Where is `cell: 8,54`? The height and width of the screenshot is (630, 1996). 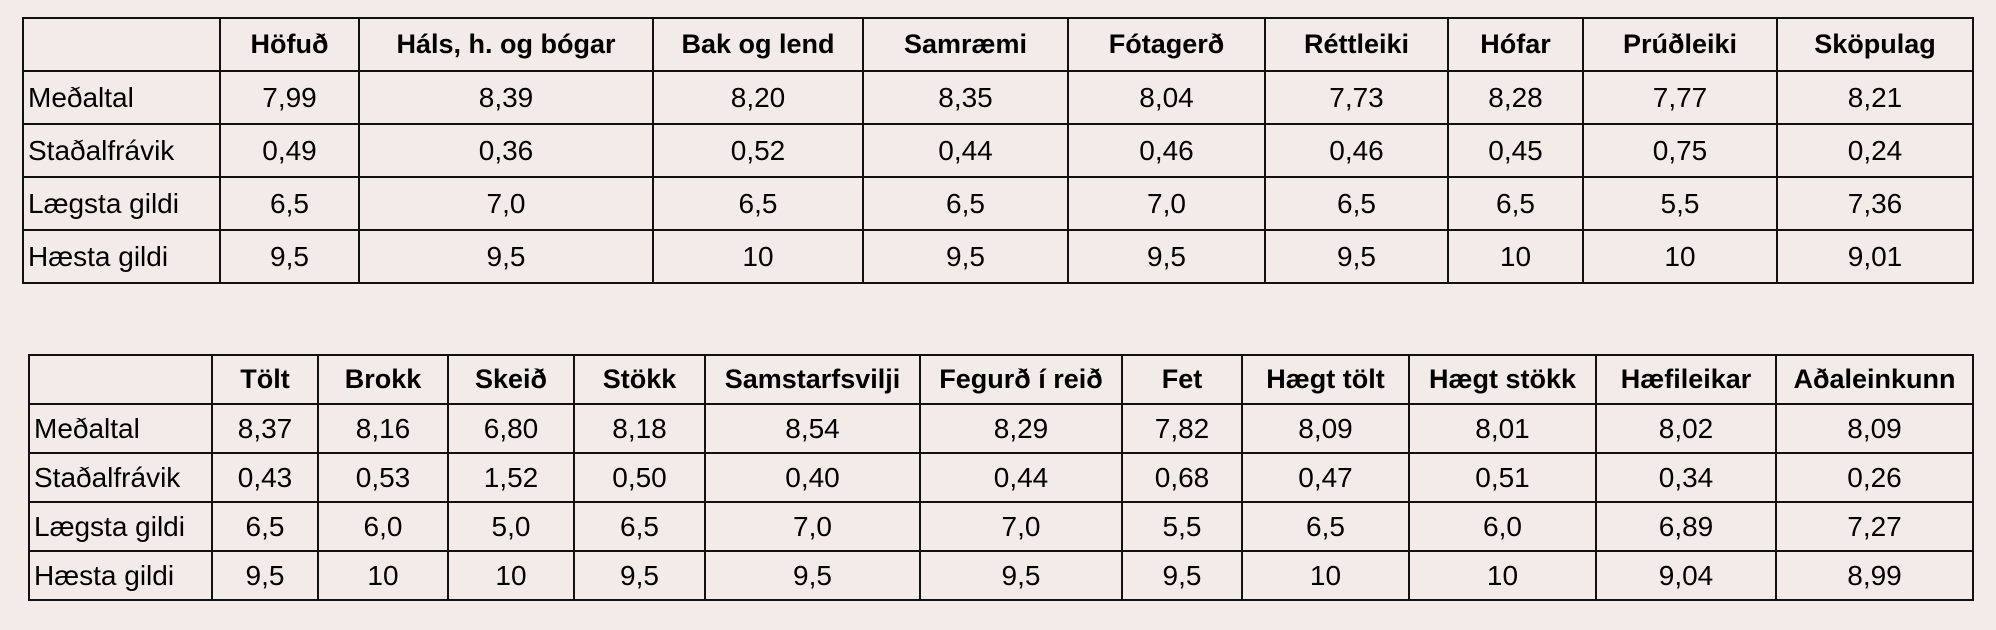 cell: 8,54 is located at coordinates (812, 428).